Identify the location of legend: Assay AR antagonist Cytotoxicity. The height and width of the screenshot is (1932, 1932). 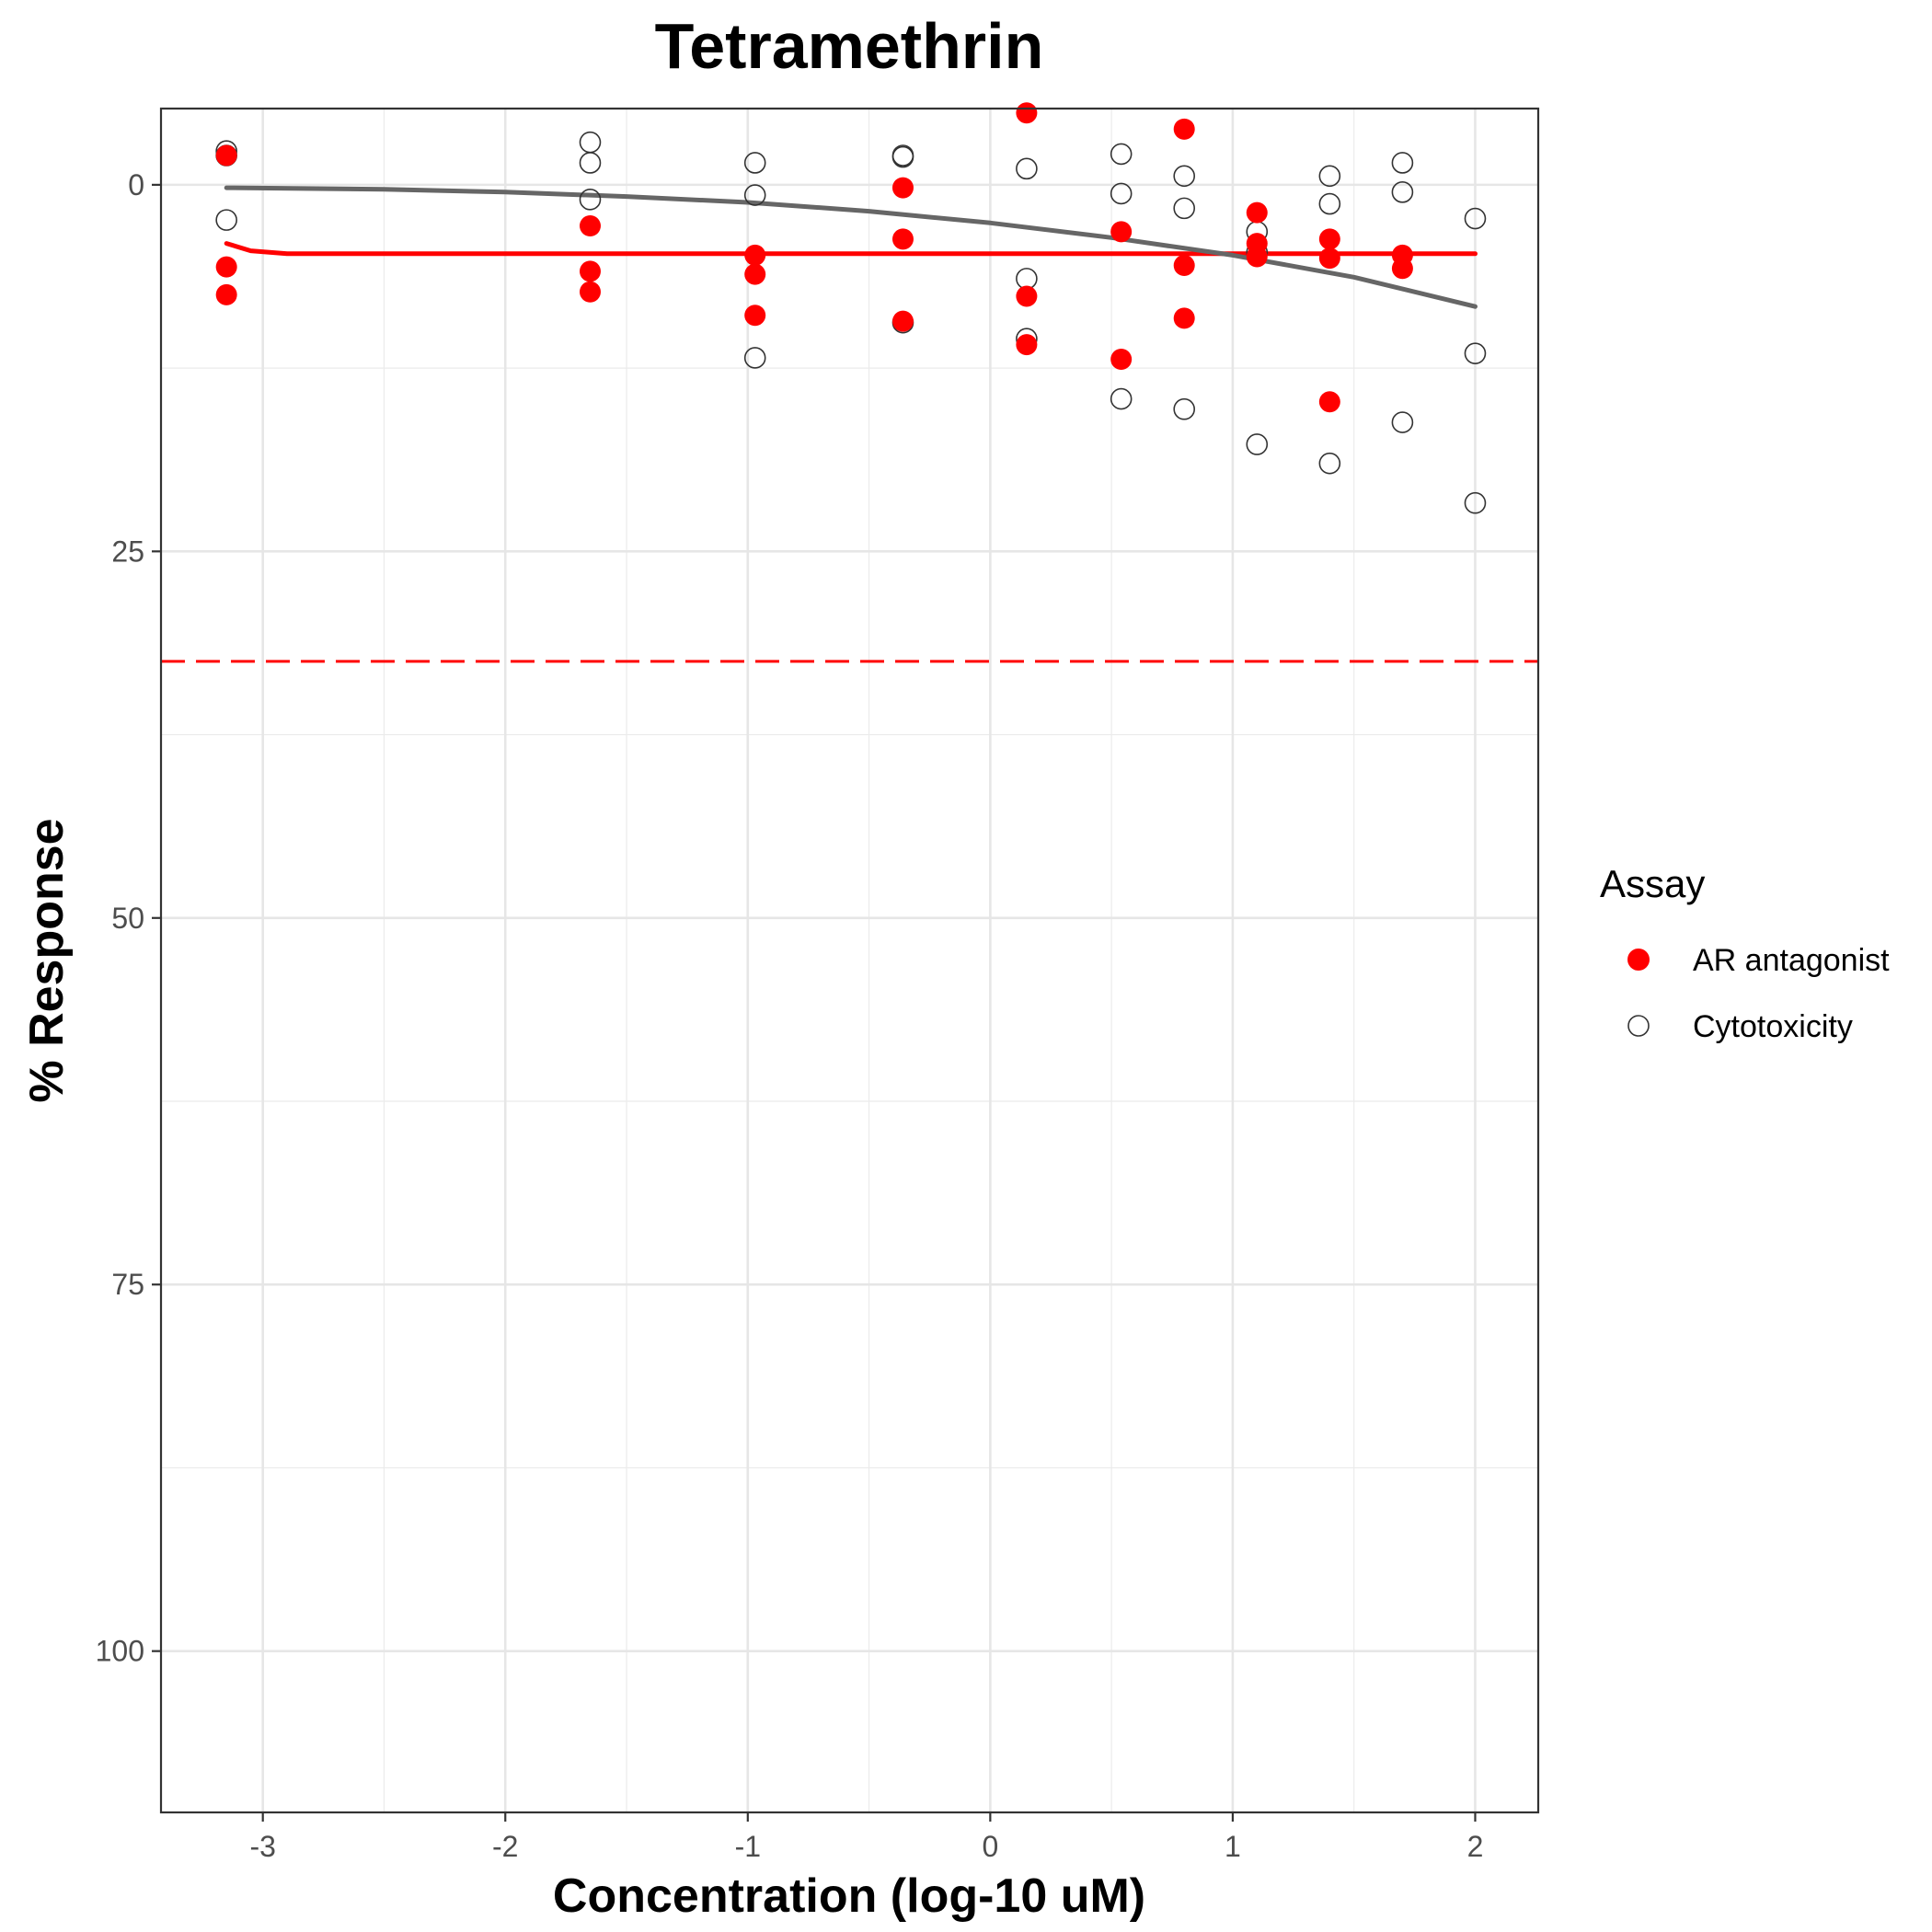
(1745, 953).